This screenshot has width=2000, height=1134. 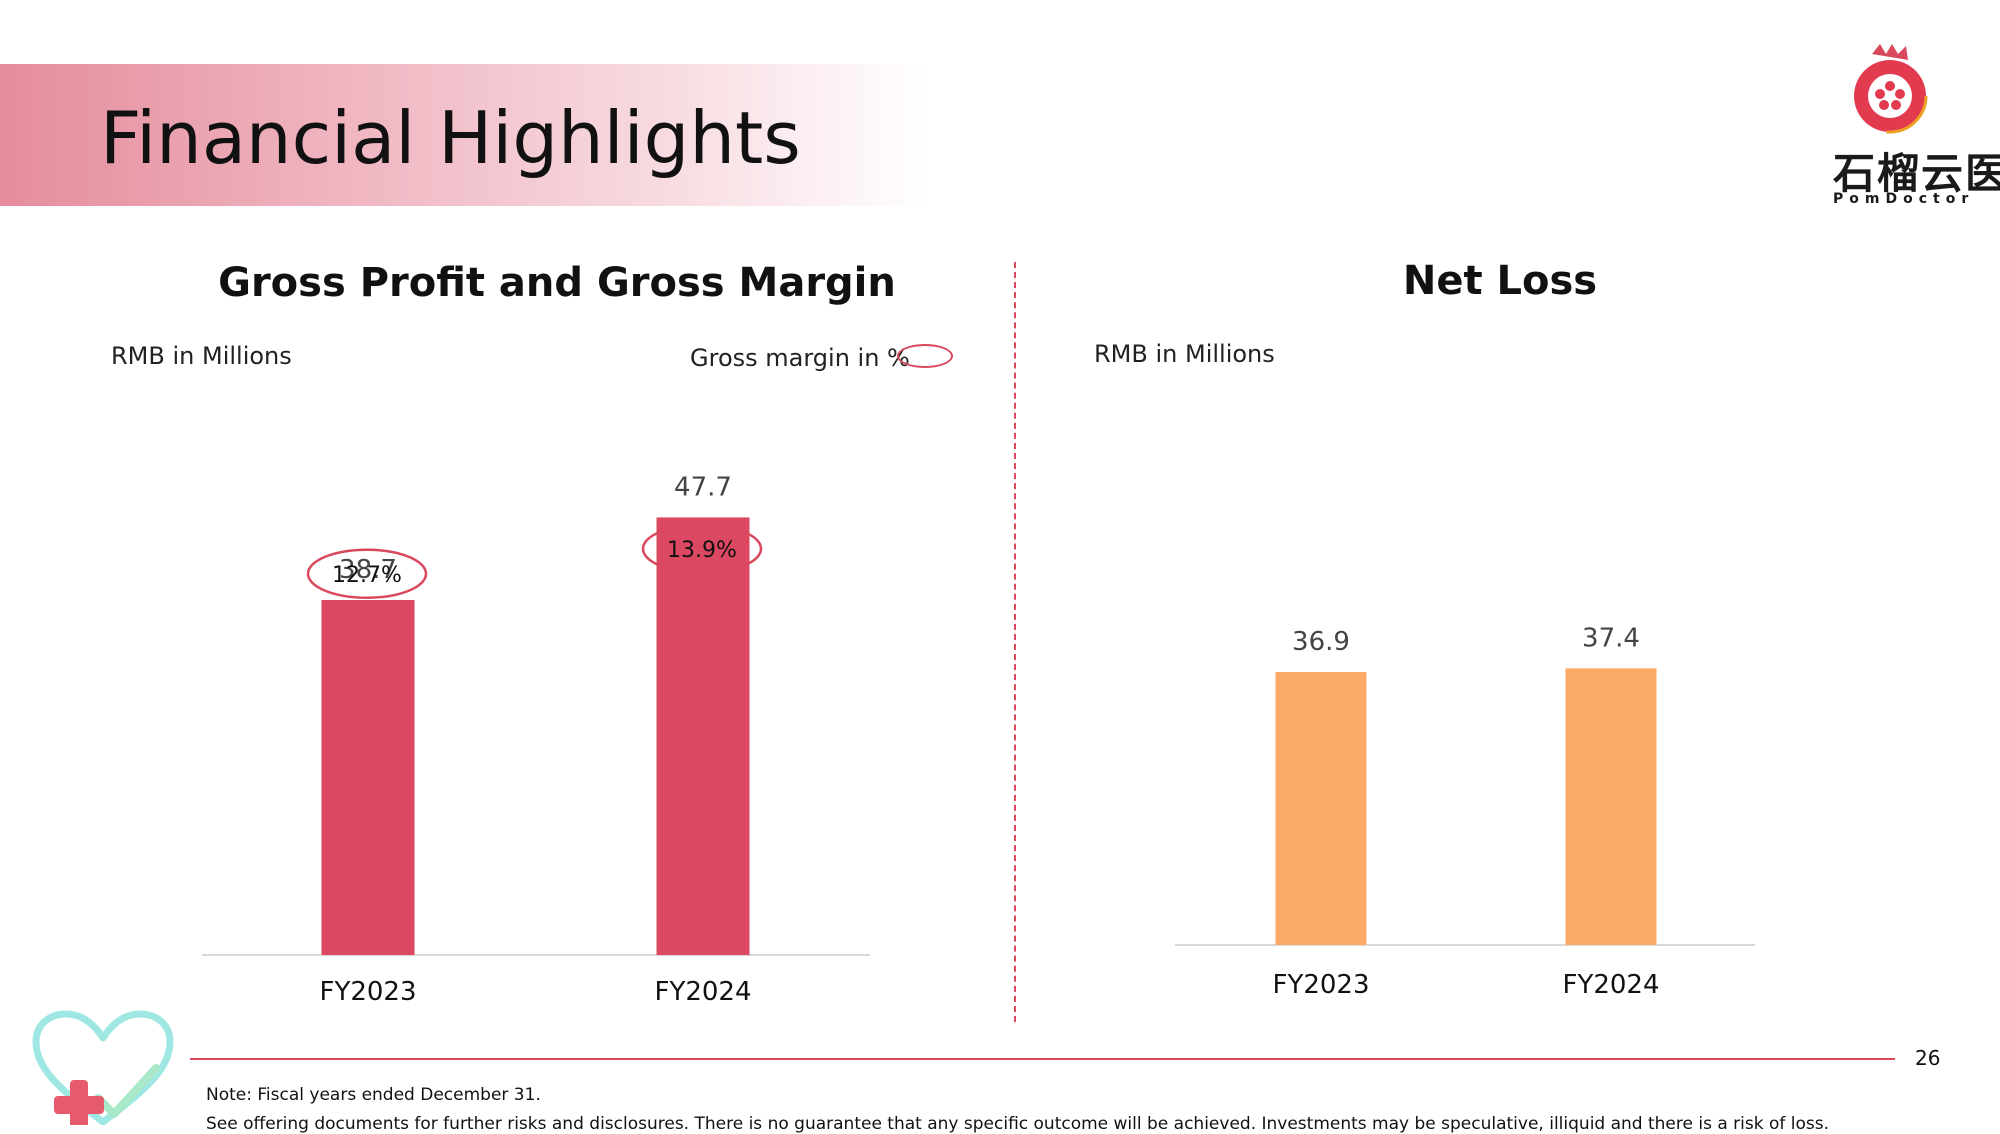 I want to click on net-loss-value-label: 37.4, so click(x=1611, y=638).